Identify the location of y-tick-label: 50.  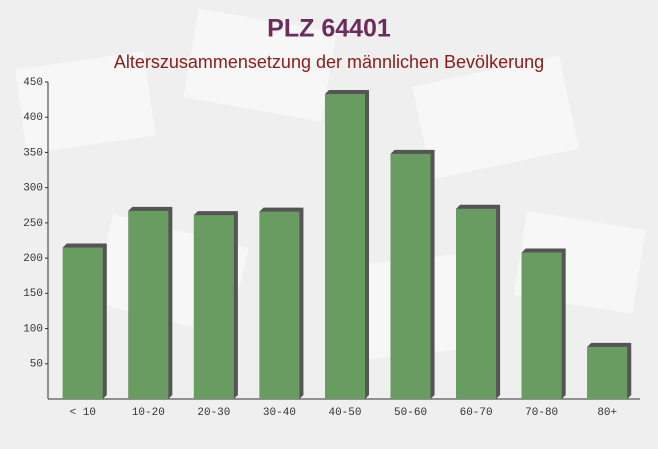
(36, 365).